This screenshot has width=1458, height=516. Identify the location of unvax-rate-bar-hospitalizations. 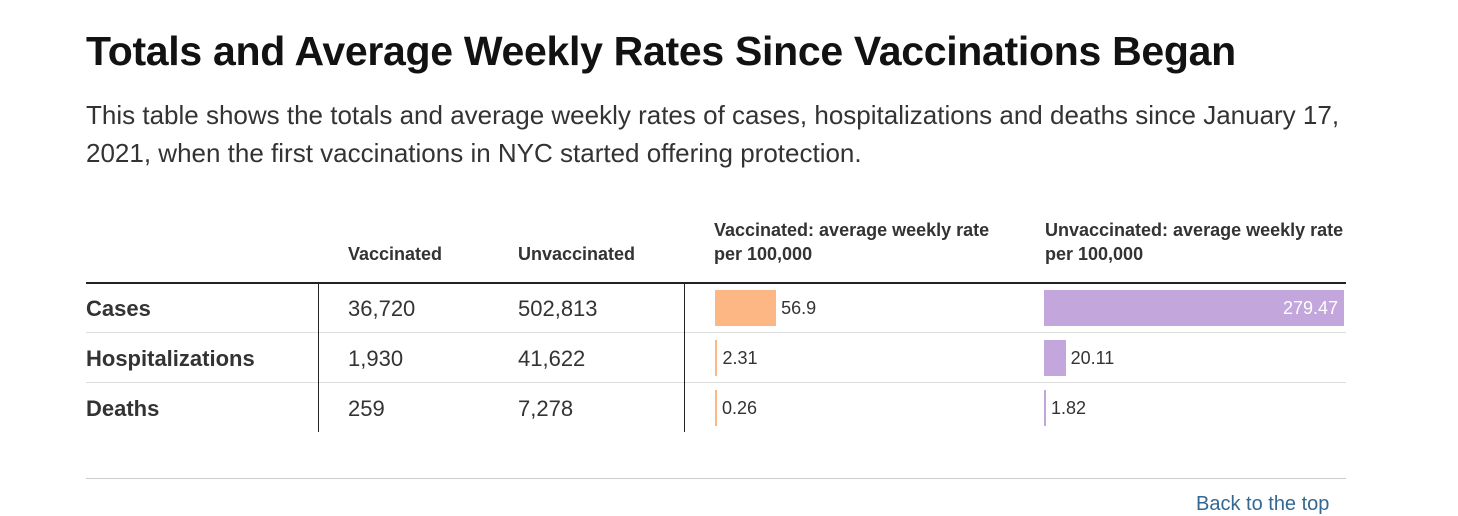
(1055, 358).